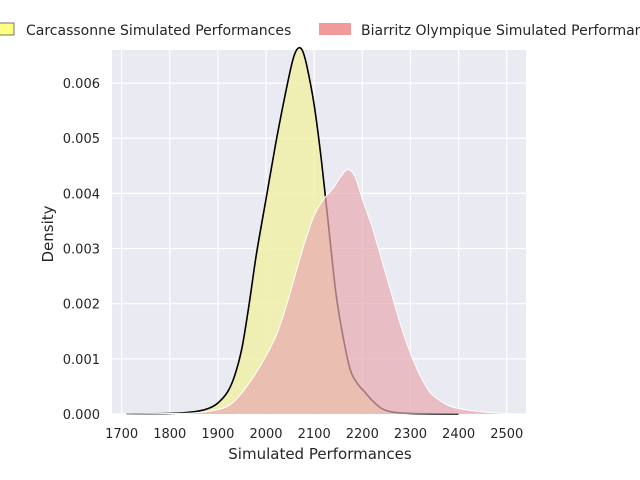 The image size is (640, 480). What do you see at coordinates (362, 434) in the screenshot?
I see `x-tick-label: 2200` at bounding box center [362, 434].